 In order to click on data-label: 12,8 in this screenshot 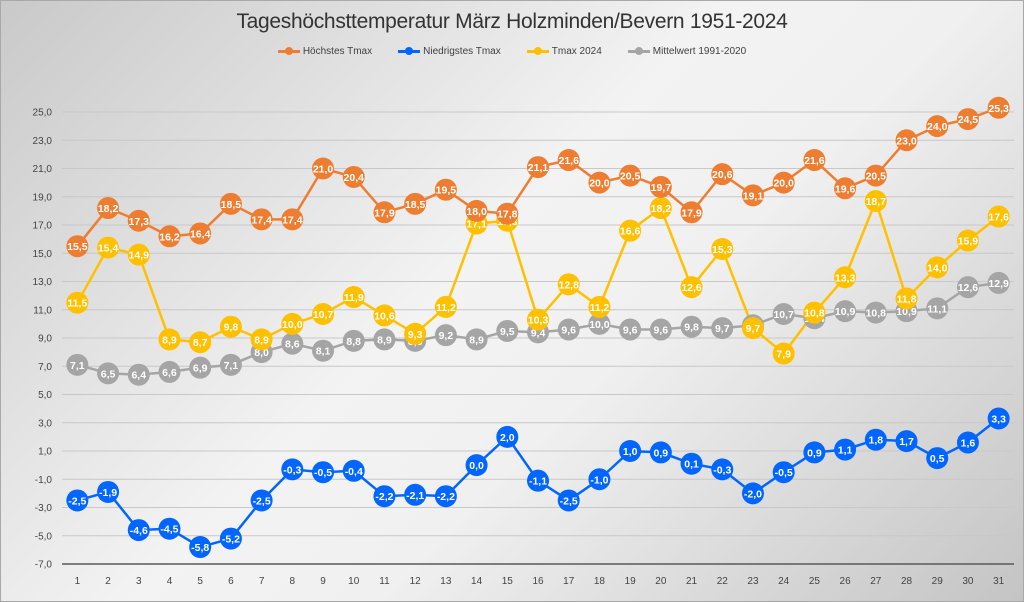, I will do `click(568, 285)`.